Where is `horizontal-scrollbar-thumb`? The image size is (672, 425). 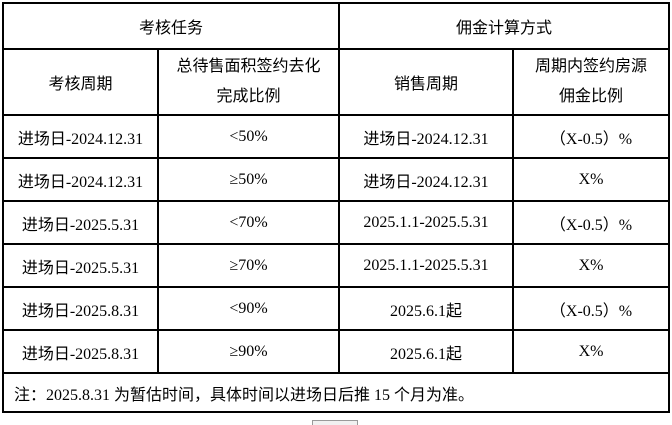
horizontal-scrollbar-thumb is located at coordinates (335, 422).